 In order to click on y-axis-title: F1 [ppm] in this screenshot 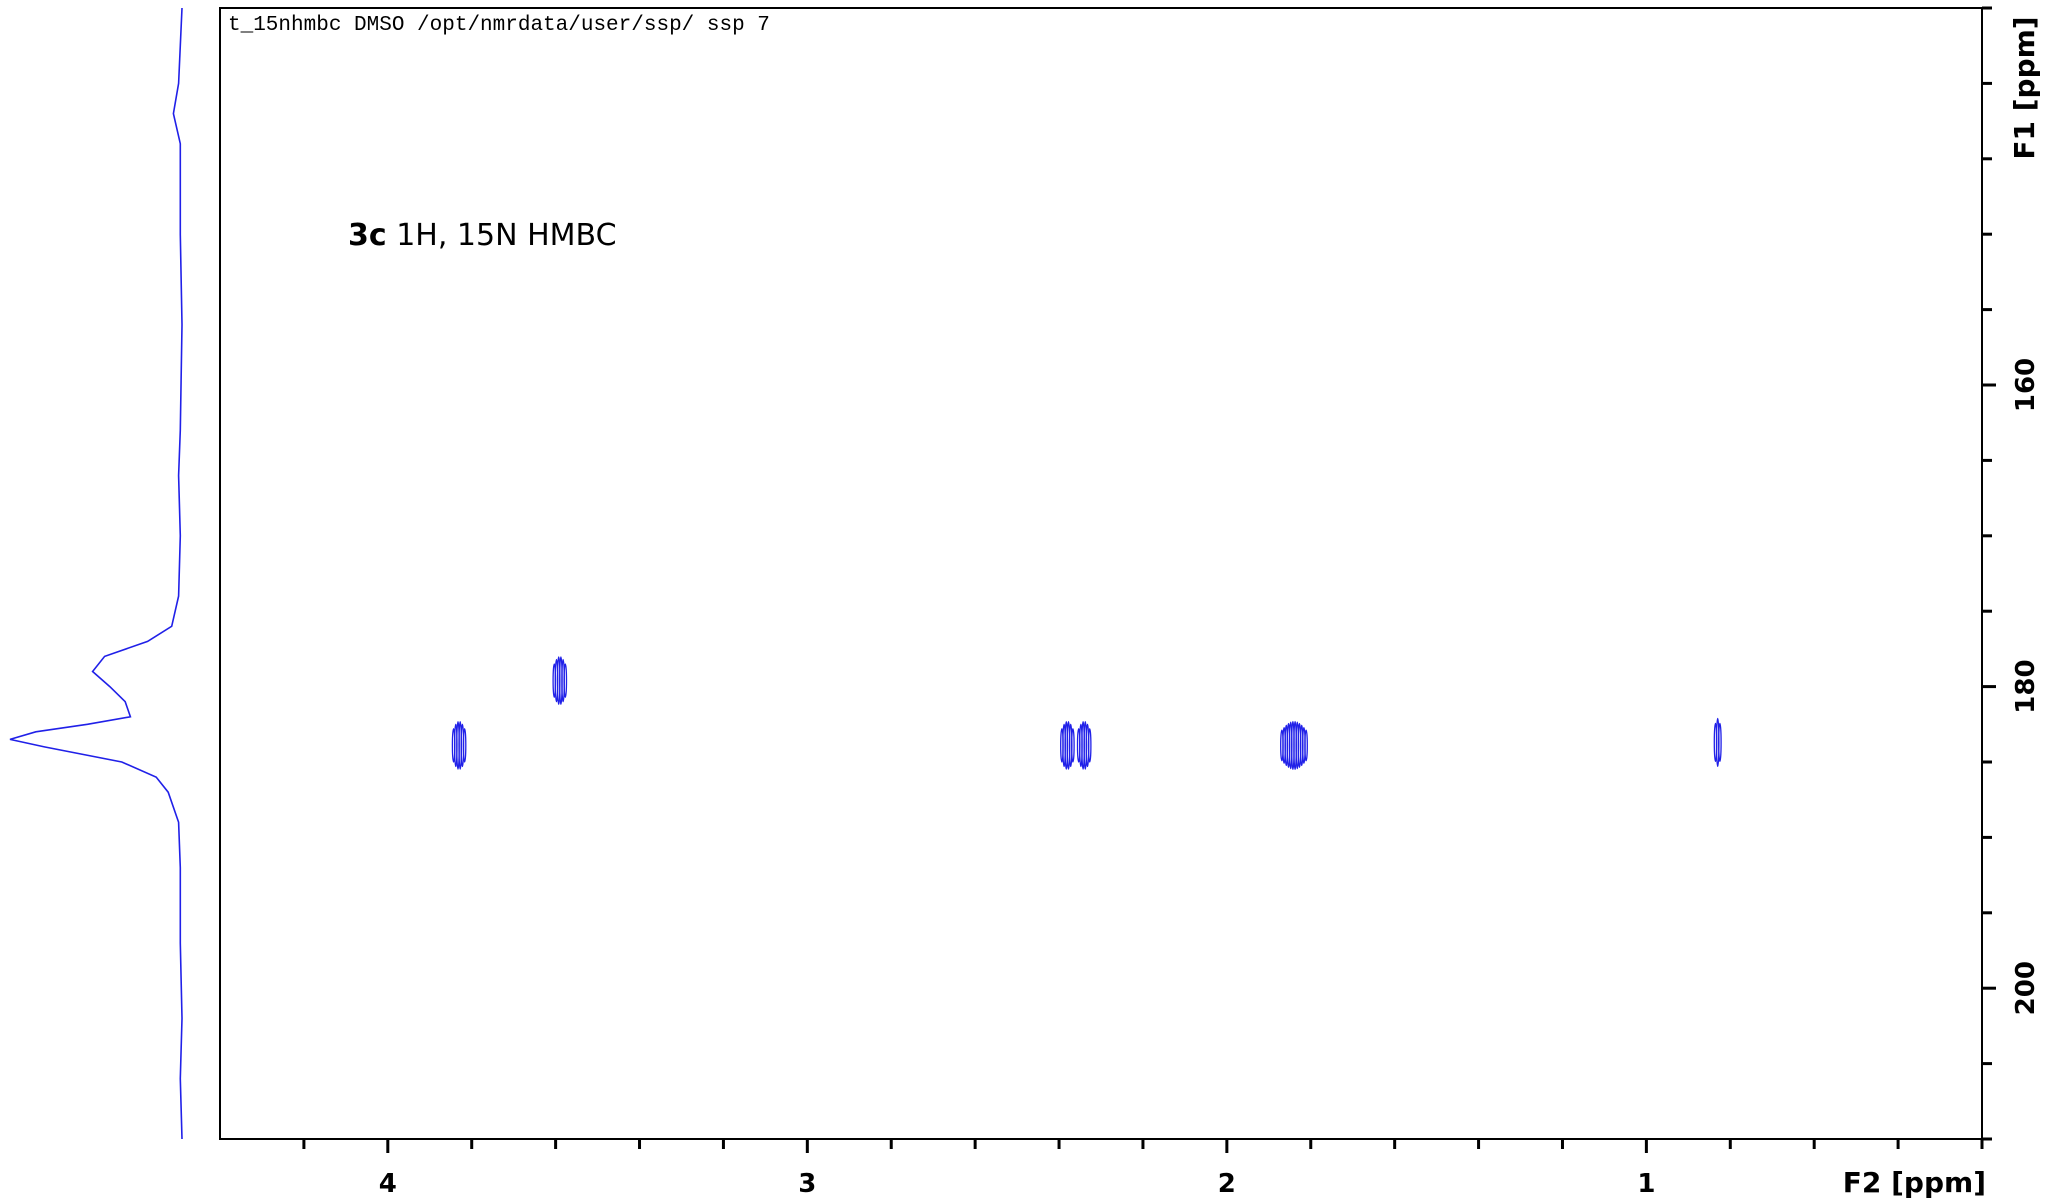, I will do `click(2024, 87)`.